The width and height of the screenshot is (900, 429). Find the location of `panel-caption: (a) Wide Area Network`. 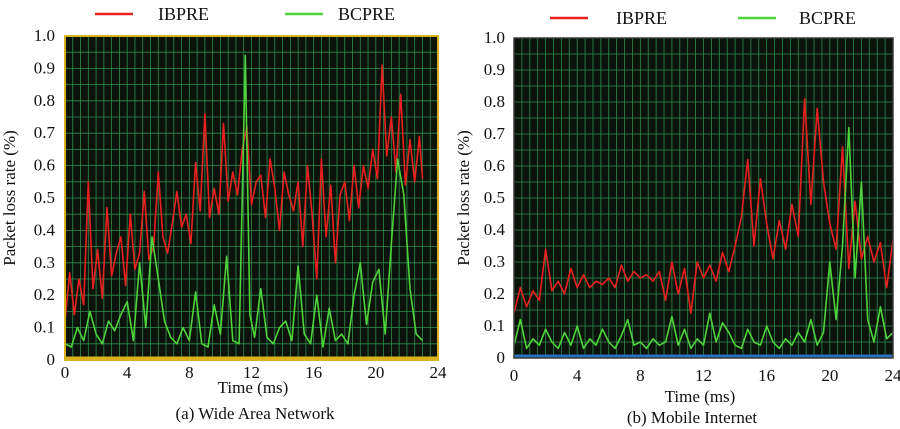

panel-caption: (a) Wide Area Network is located at coordinates (255, 413).